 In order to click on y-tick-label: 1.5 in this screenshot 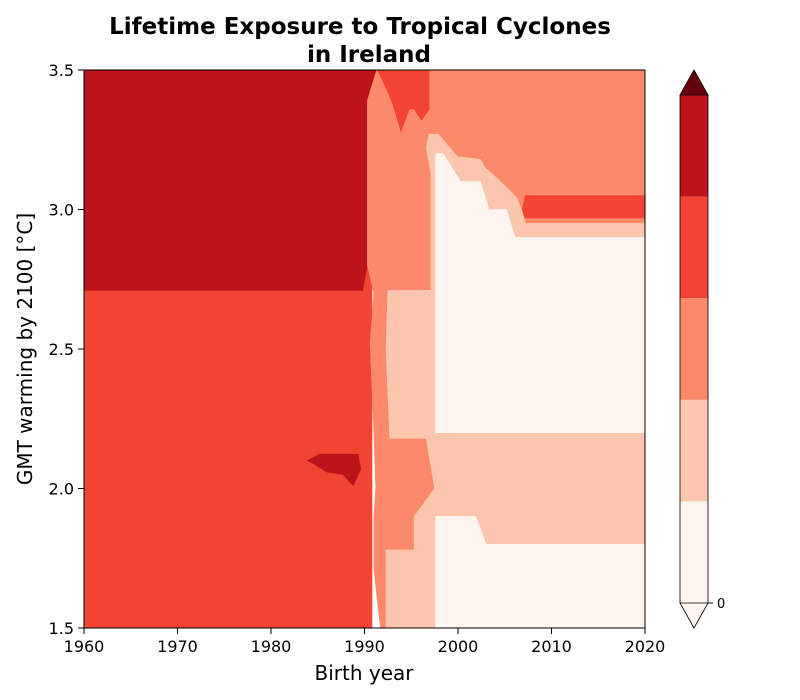, I will do `click(61, 628)`.